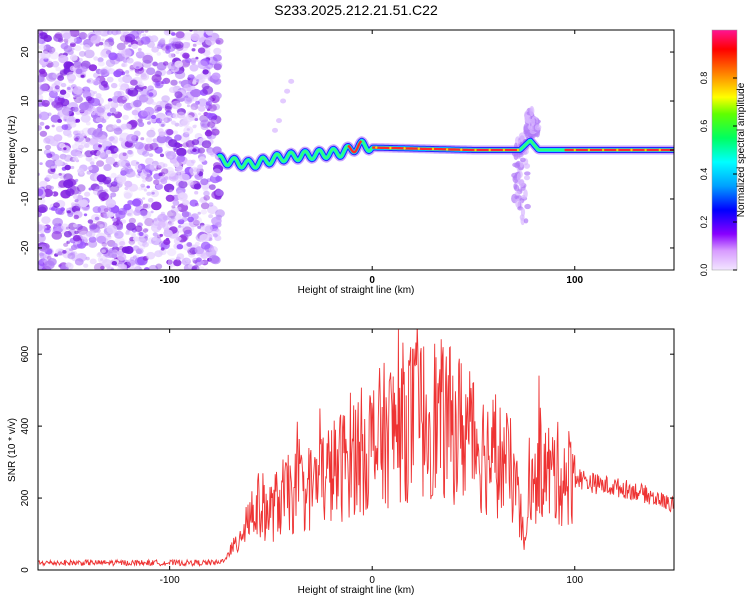 The width and height of the screenshot is (750, 600). I want to click on spectrogram-ridge-highlight, so click(631, 150).